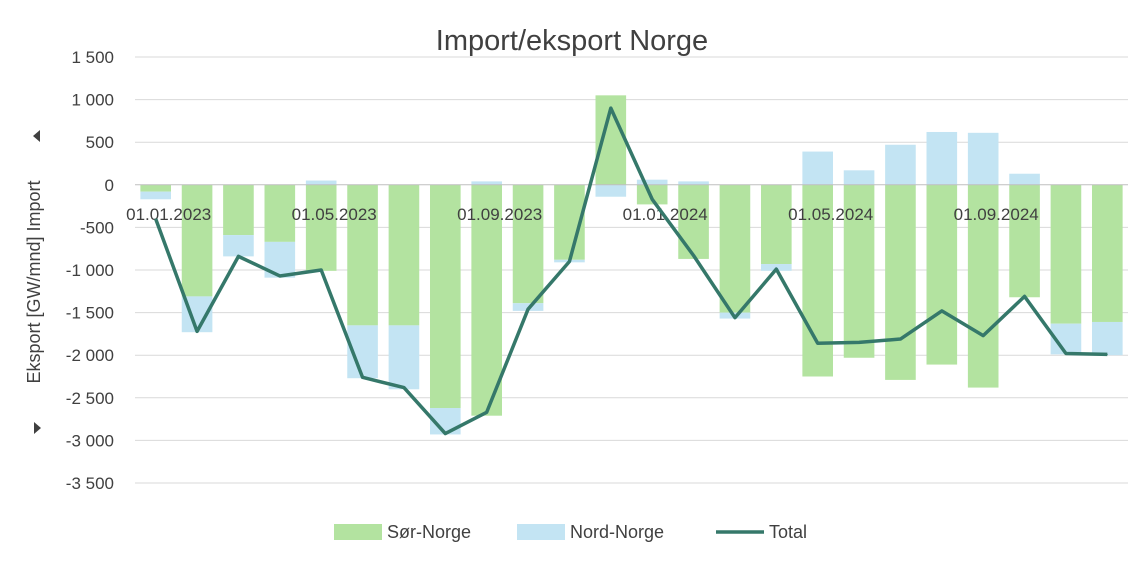  What do you see at coordinates (499, 214) in the screenshot?
I see `x-tick-label: 01.09.2023` at bounding box center [499, 214].